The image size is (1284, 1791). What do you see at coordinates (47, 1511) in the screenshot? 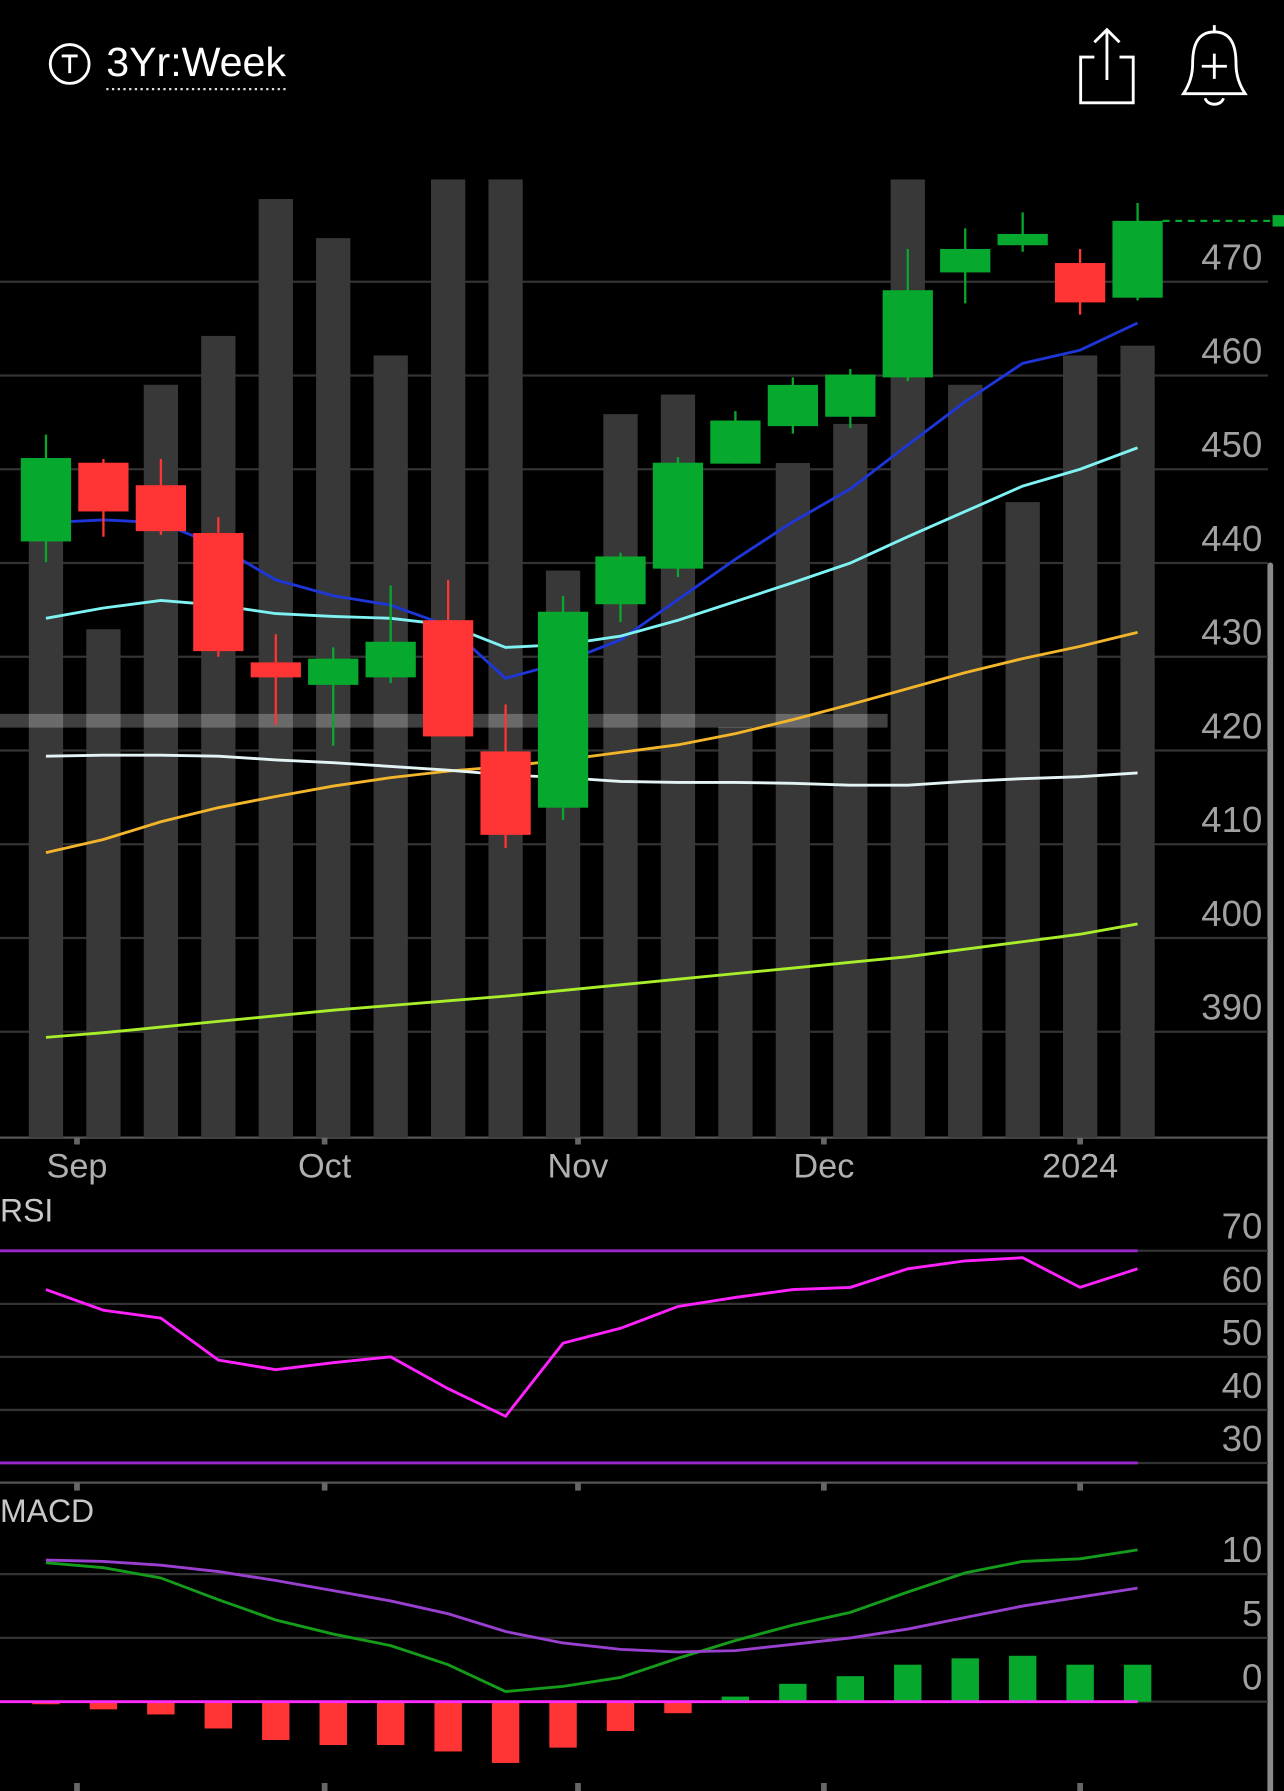
I see `macd-title: MACD` at bounding box center [47, 1511].